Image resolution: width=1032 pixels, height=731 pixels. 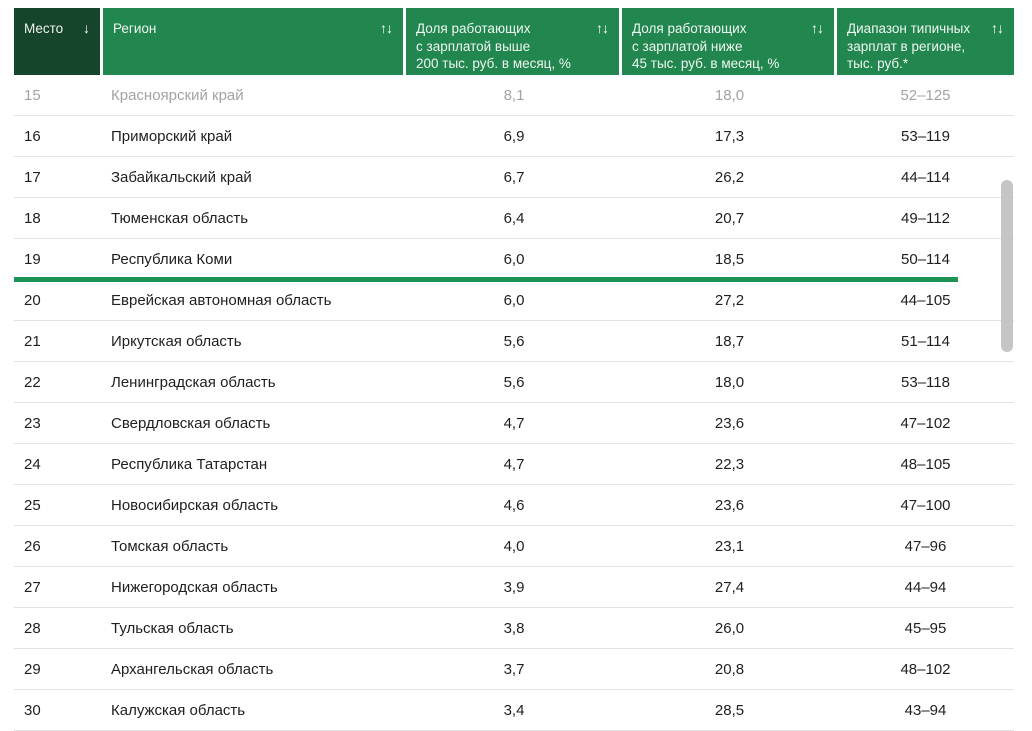 What do you see at coordinates (195, 505) in the screenshot?
I see `cell-region: Новосибирская область` at bounding box center [195, 505].